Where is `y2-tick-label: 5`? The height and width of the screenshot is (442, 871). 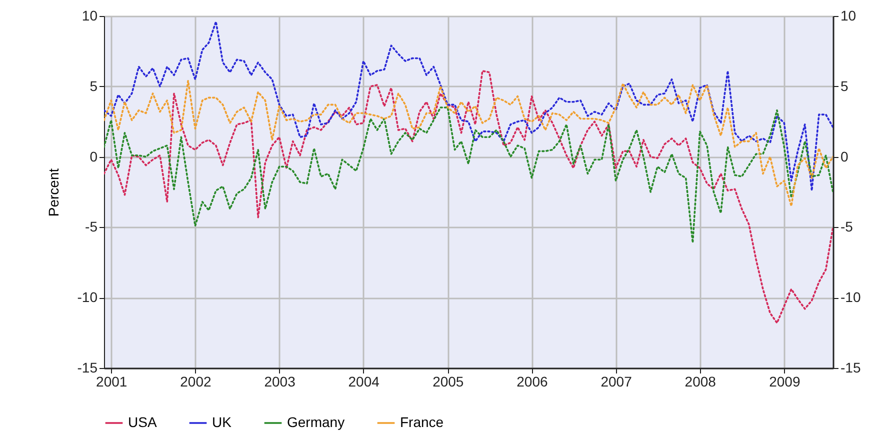
y2-tick-label: 5 is located at coordinates (844, 86).